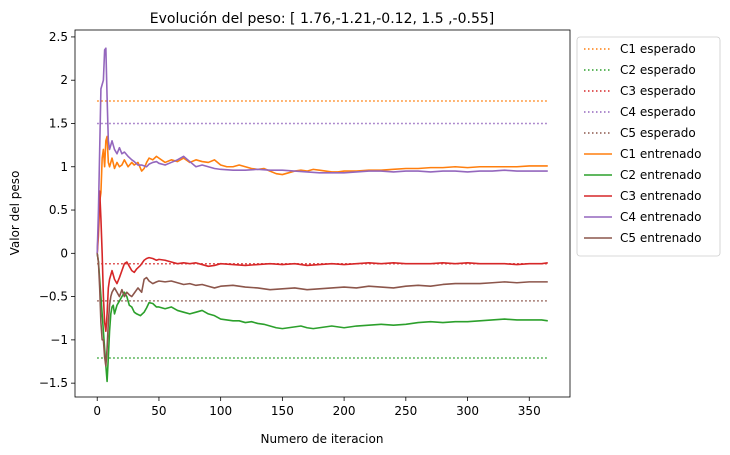  Describe the element at coordinates (661, 238) in the screenshot. I see `legend-label: C5 entrenado` at that location.